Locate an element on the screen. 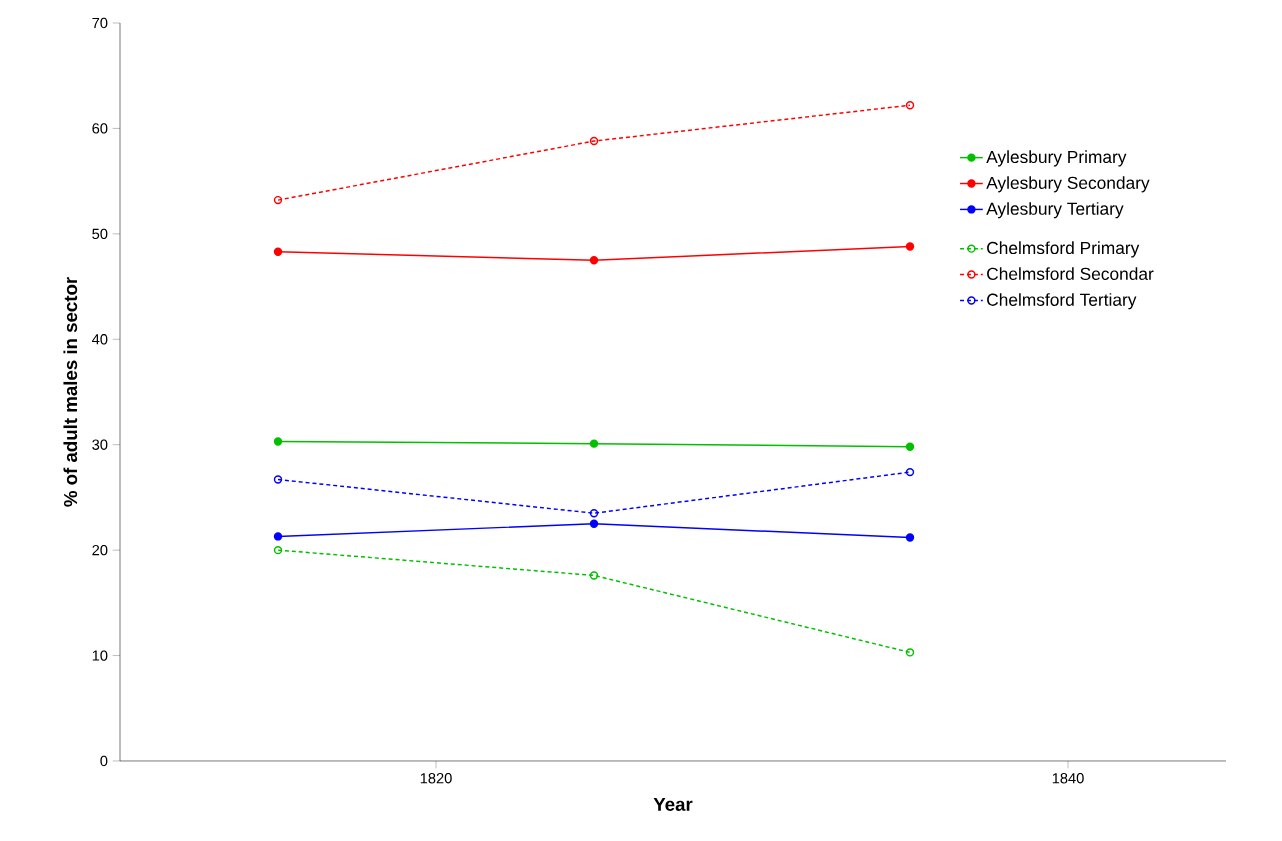 The height and width of the screenshot is (841, 1282). legend-label: Aylesbury Secondary is located at coordinates (1068, 184).